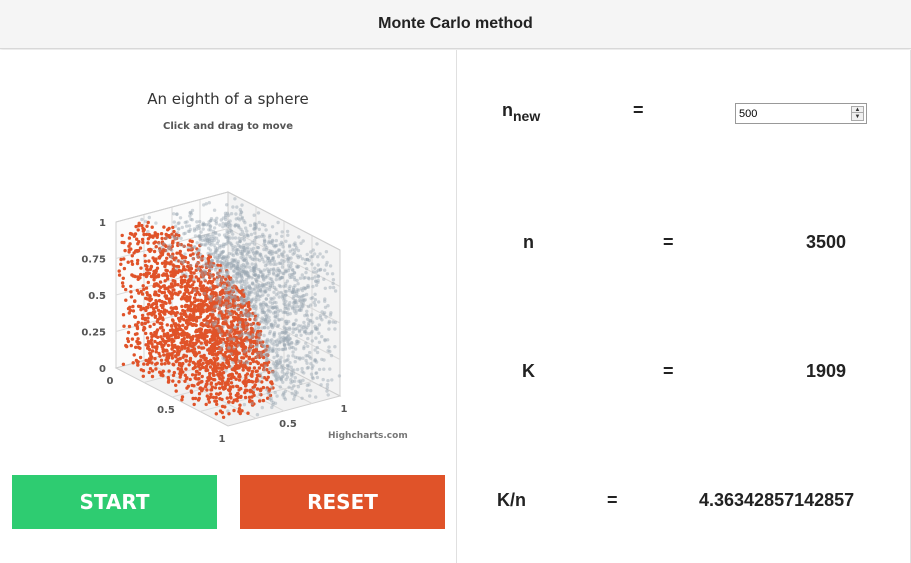 The width and height of the screenshot is (911, 563). What do you see at coordinates (857, 117) in the screenshot?
I see `stepper-down-icon: ▼` at bounding box center [857, 117].